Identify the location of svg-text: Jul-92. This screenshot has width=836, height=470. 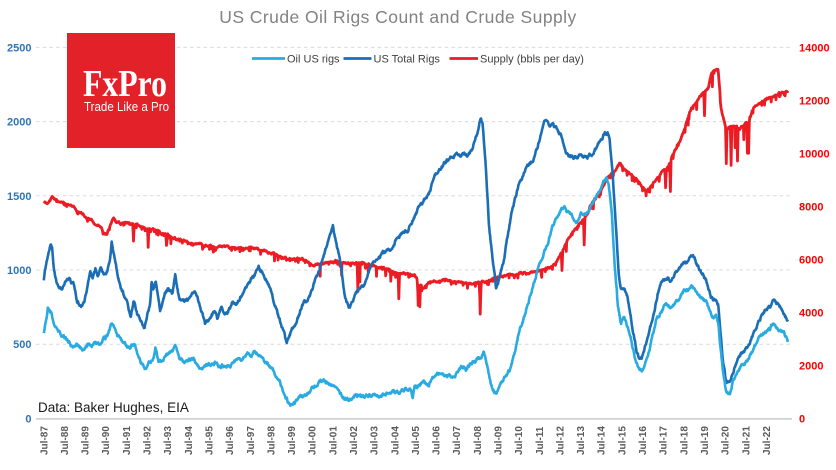
(148, 440).